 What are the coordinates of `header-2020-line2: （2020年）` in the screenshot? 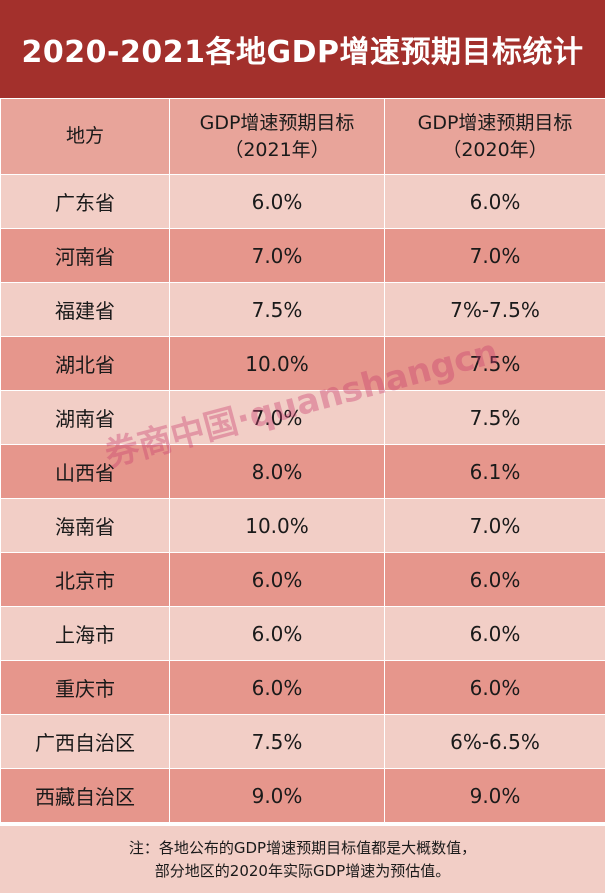 It's located at (495, 149).